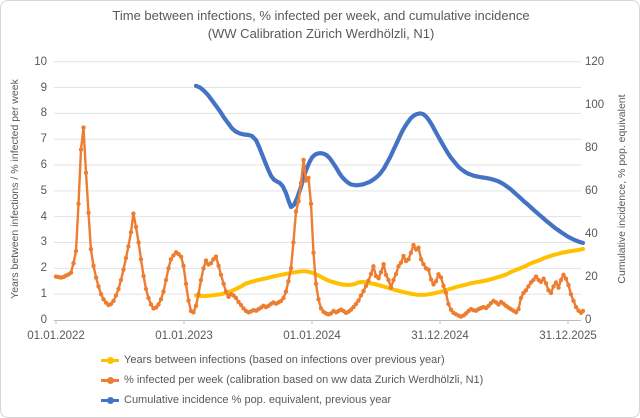  Describe the element at coordinates (591, 234) in the screenshot. I see `y-right-tick: 40` at that location.